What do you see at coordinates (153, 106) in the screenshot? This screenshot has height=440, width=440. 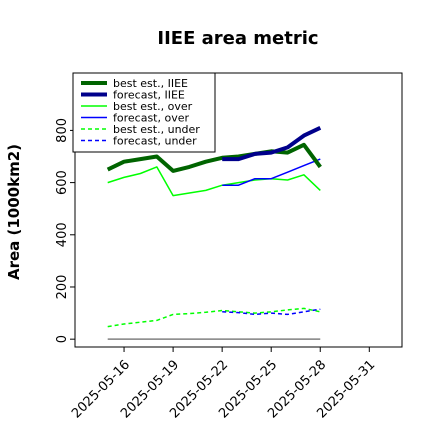 I see `legend-label-2: best est., over` at bounding box center [153, 106].